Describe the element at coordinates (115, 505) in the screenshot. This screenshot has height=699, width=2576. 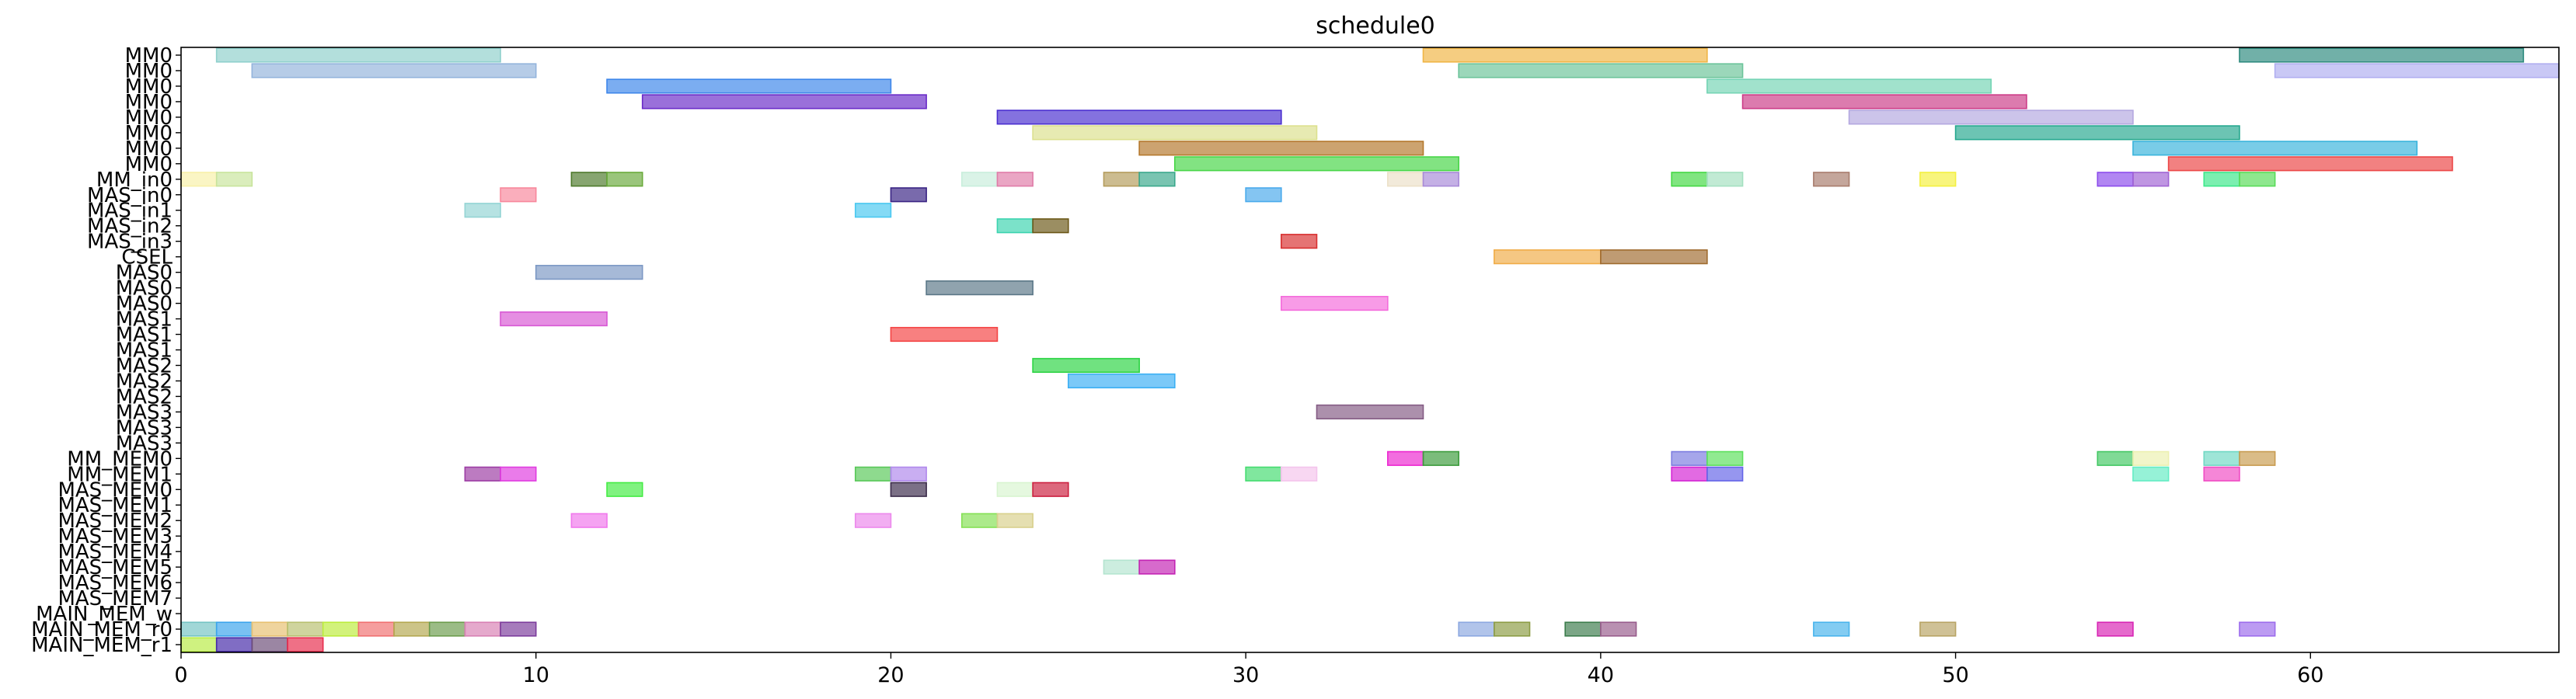
I see `y-tick-label: MAS_MEM1` at that location.